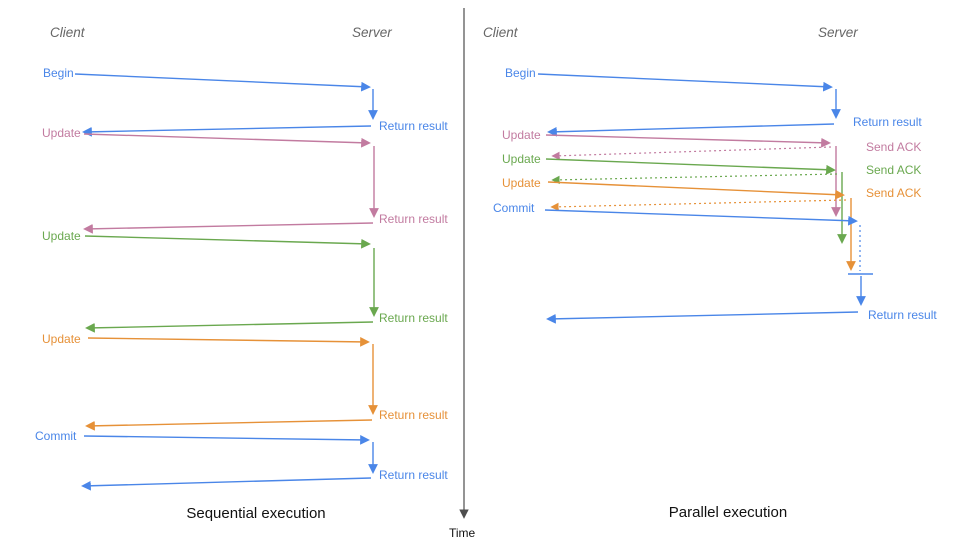  What do you see at coordinates (713, 101) in the screenshot?
I see `par-step-begin: Begin Return result` at bounding box center [713, 101].